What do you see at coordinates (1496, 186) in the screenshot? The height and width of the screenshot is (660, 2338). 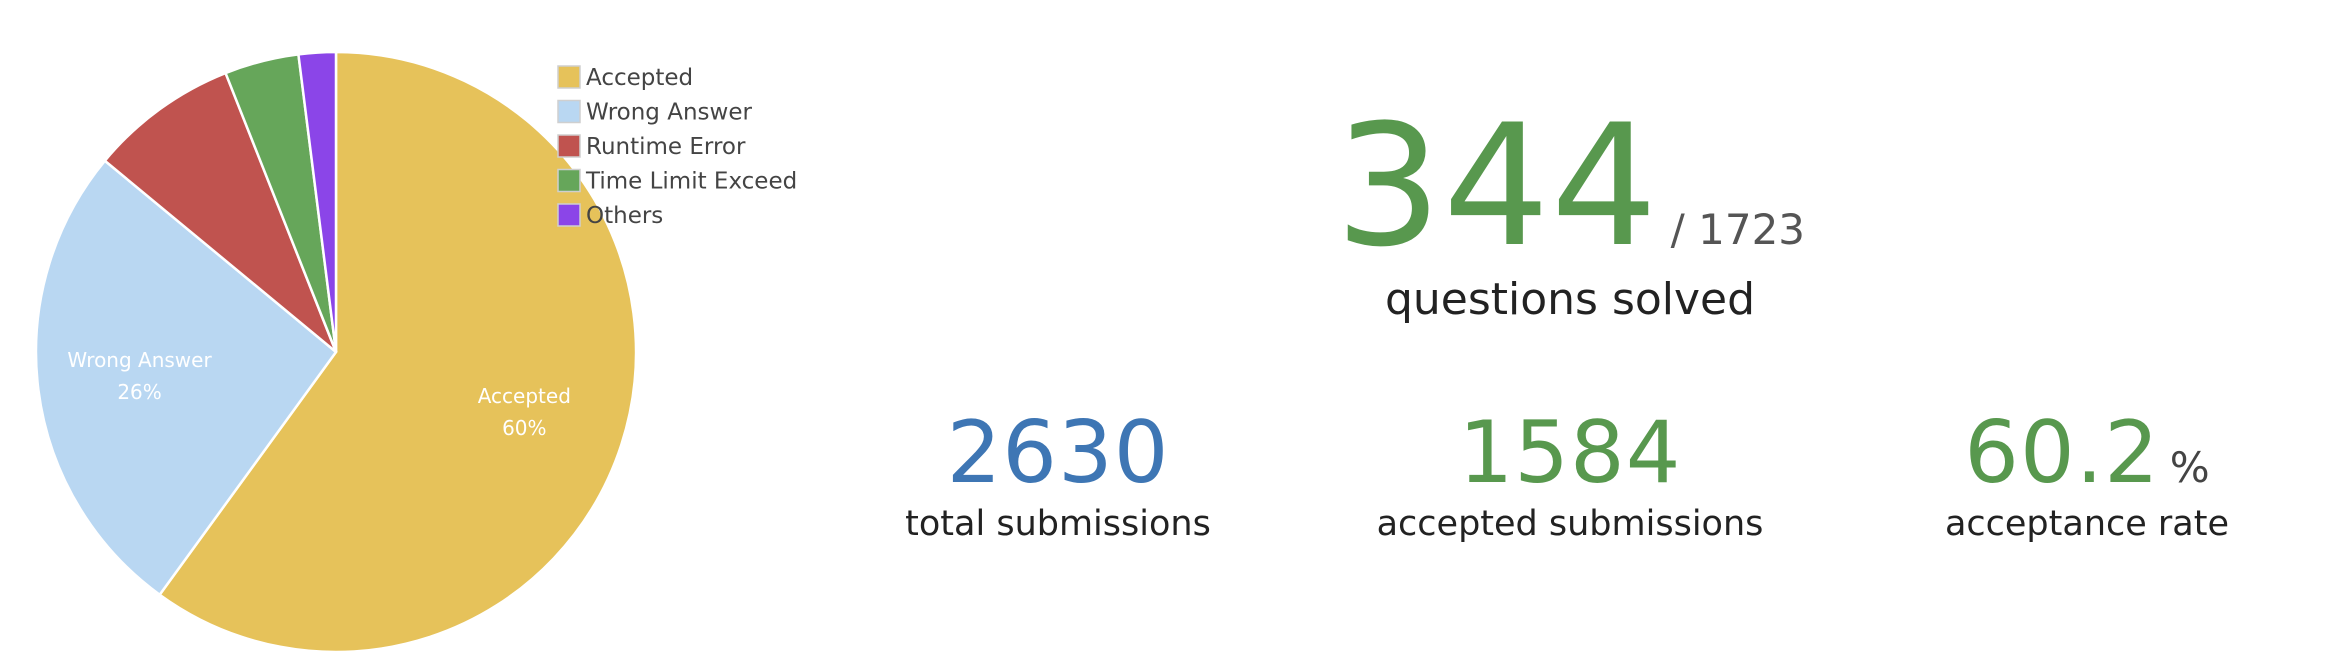 I see `solved-count: 344` at bounding box center [1496, 186].